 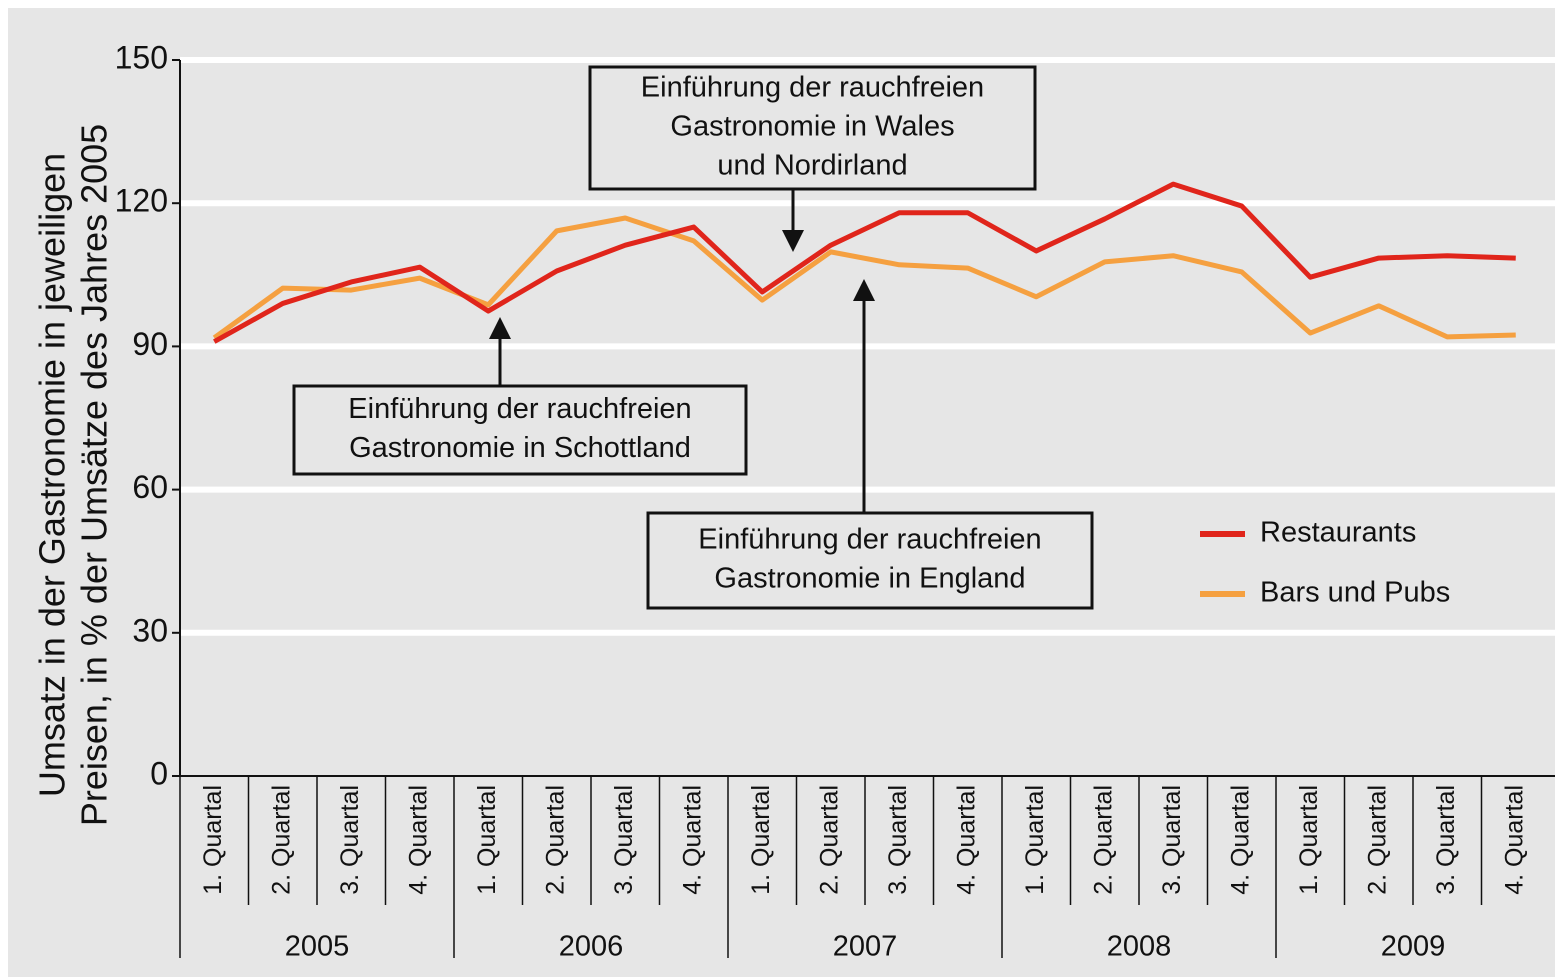 I want to click on y-tick-label: 150, so click(x=141, y=57).